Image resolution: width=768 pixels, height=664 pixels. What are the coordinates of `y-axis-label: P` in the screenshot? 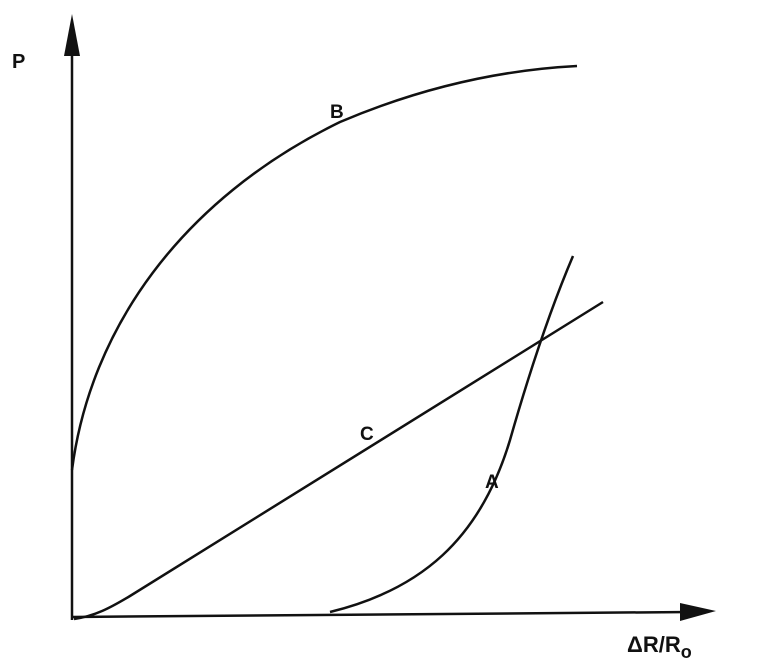 It's located at (18, 62).